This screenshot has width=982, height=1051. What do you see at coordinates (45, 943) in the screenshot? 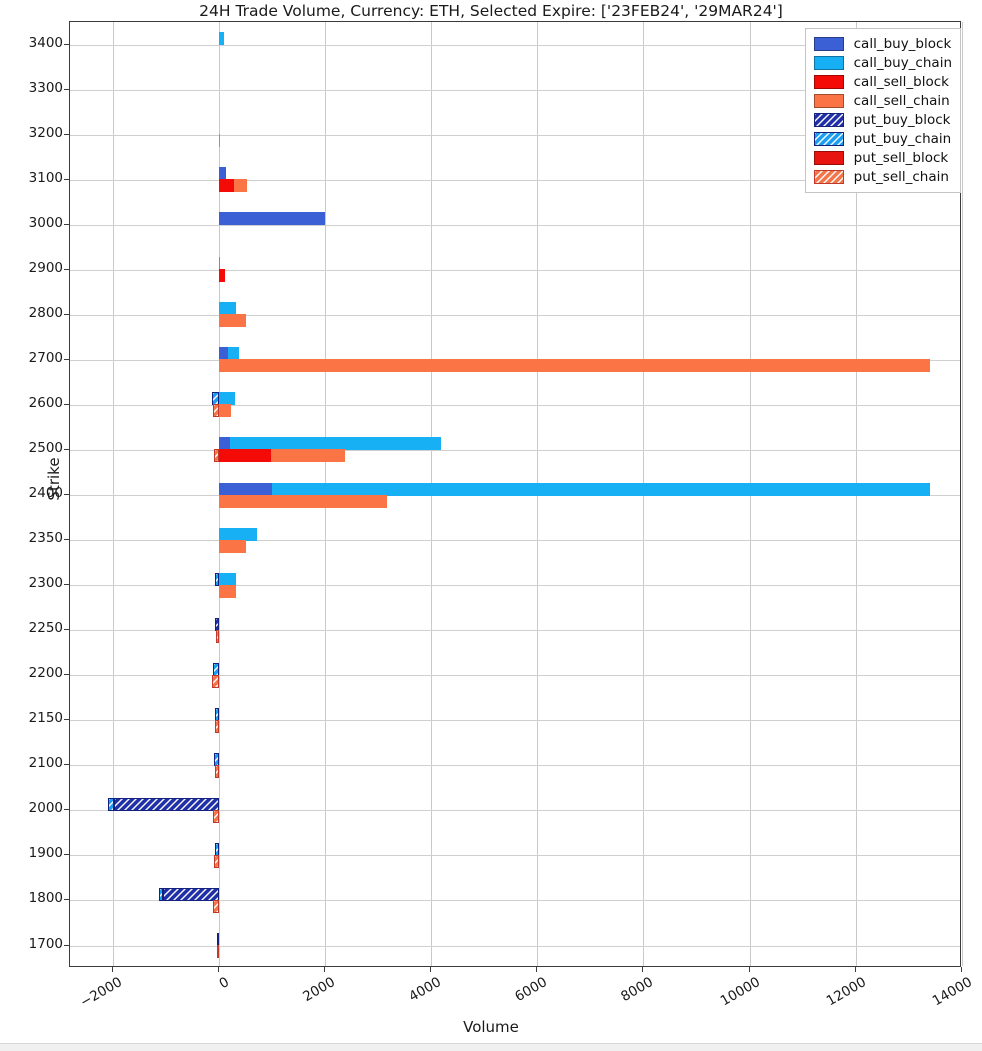
I see `y-tick-label: 1700` at bounding box center [45, 943].